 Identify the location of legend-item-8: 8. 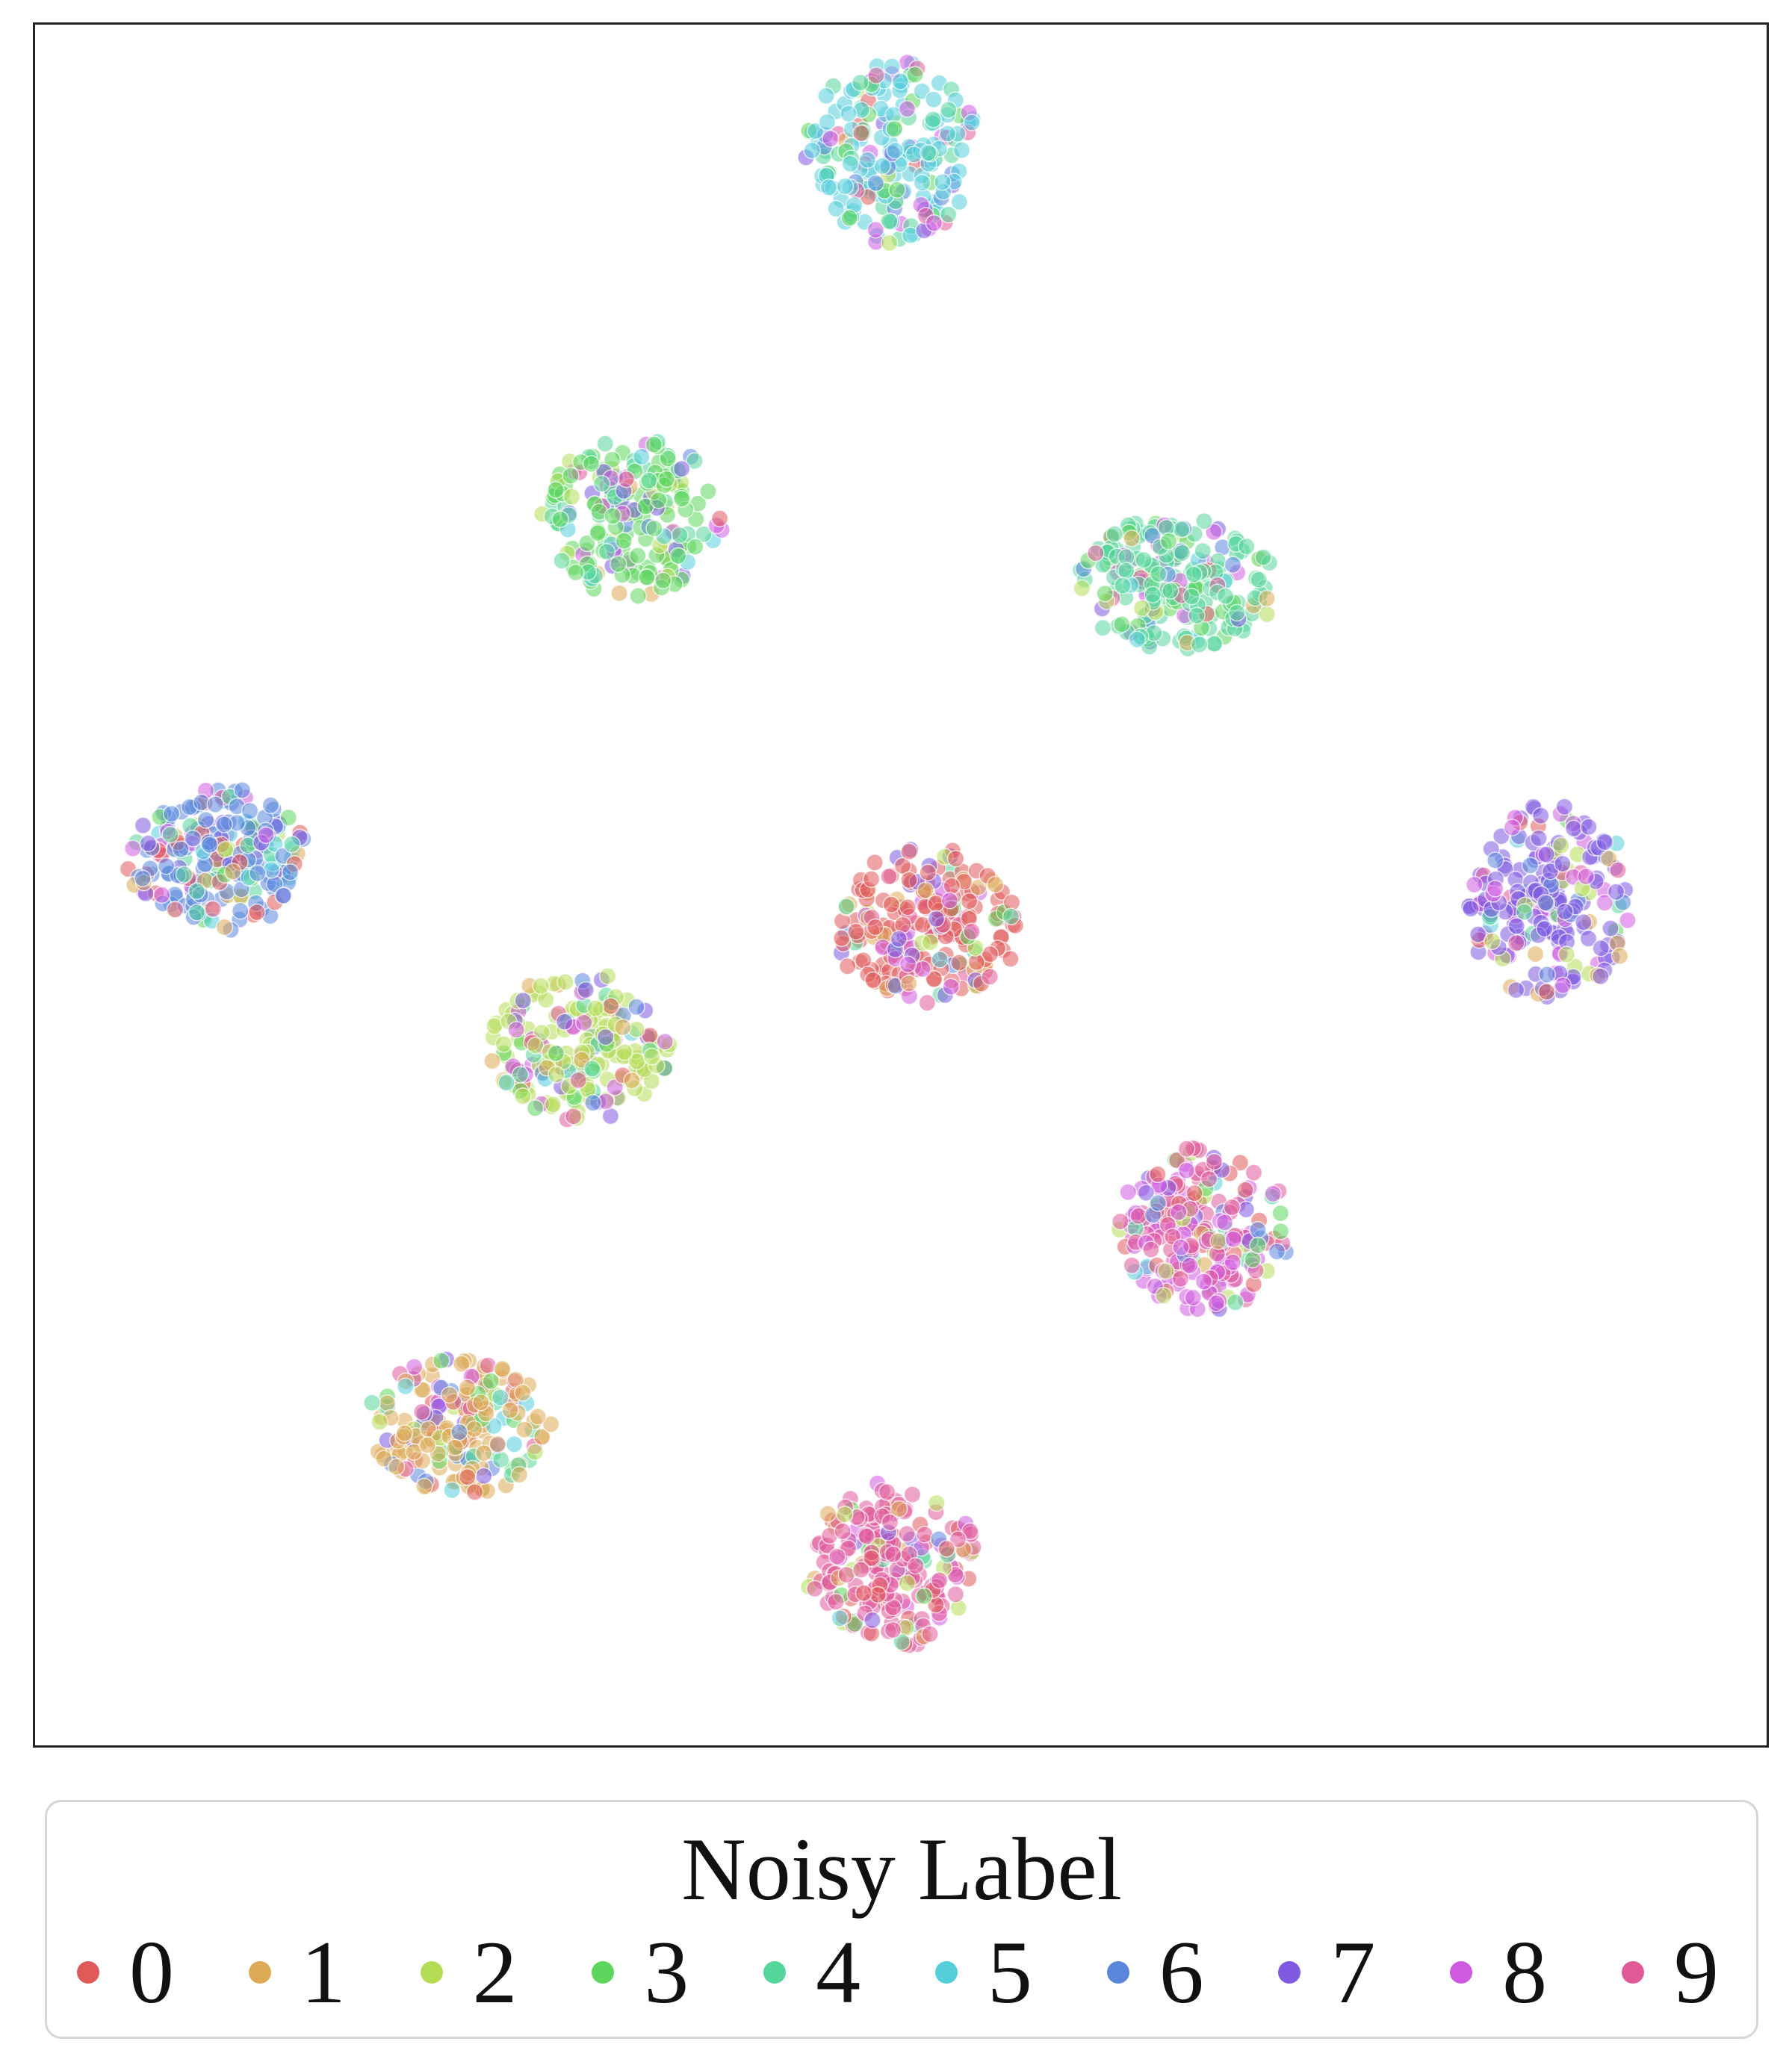
(1509, 1972).